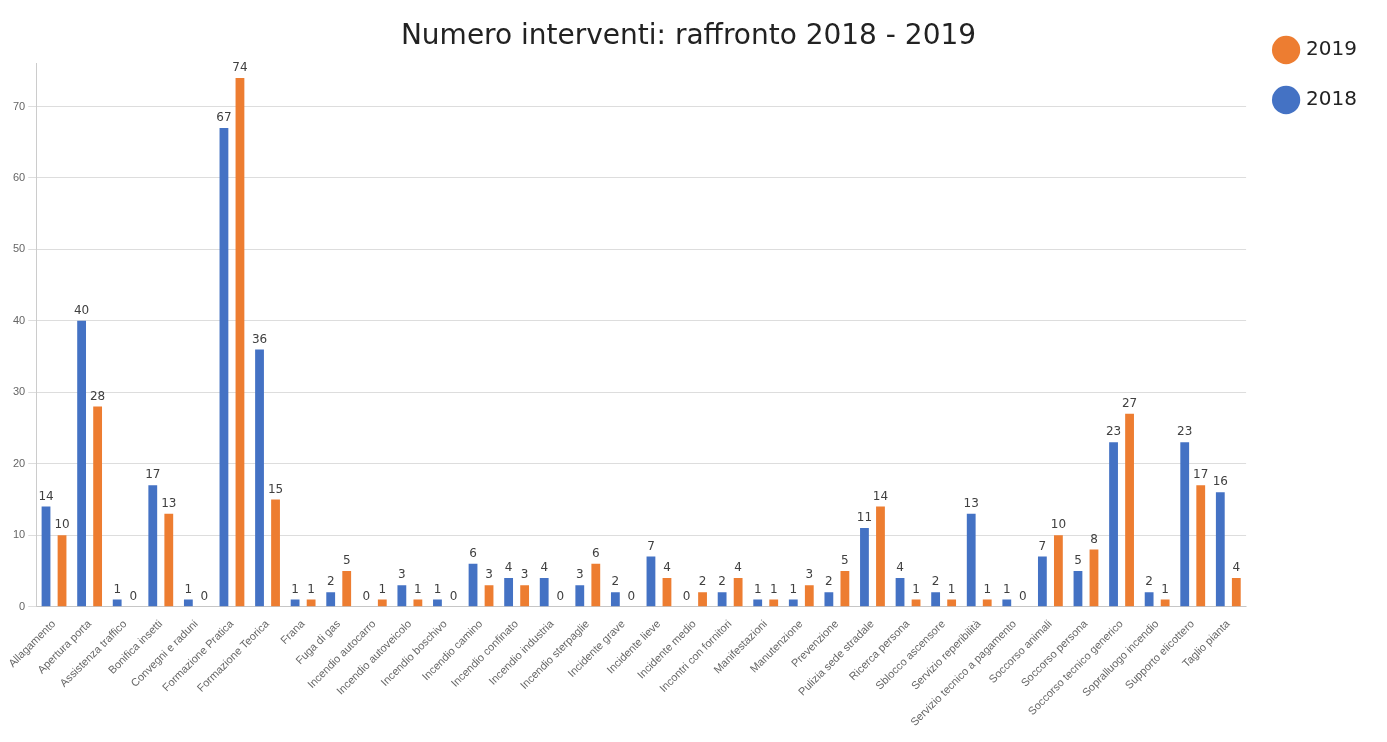 This screenshot has width=1387, height=742. I want to click on data-label: 11, so click(864, 517).